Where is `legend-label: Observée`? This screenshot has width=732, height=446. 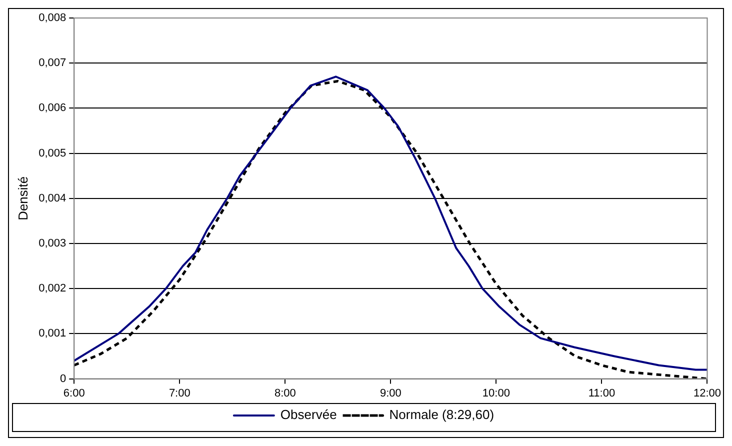 legend-label: Observée is located at coordinates (308, 414).